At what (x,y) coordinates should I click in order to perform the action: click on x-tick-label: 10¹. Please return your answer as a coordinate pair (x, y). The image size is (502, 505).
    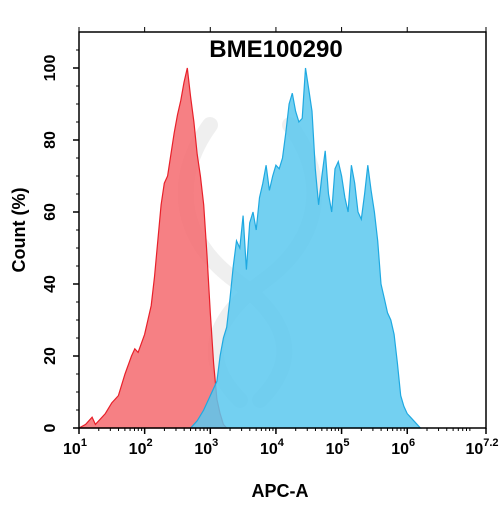
    Looking at the image, I should click on (75, 447).